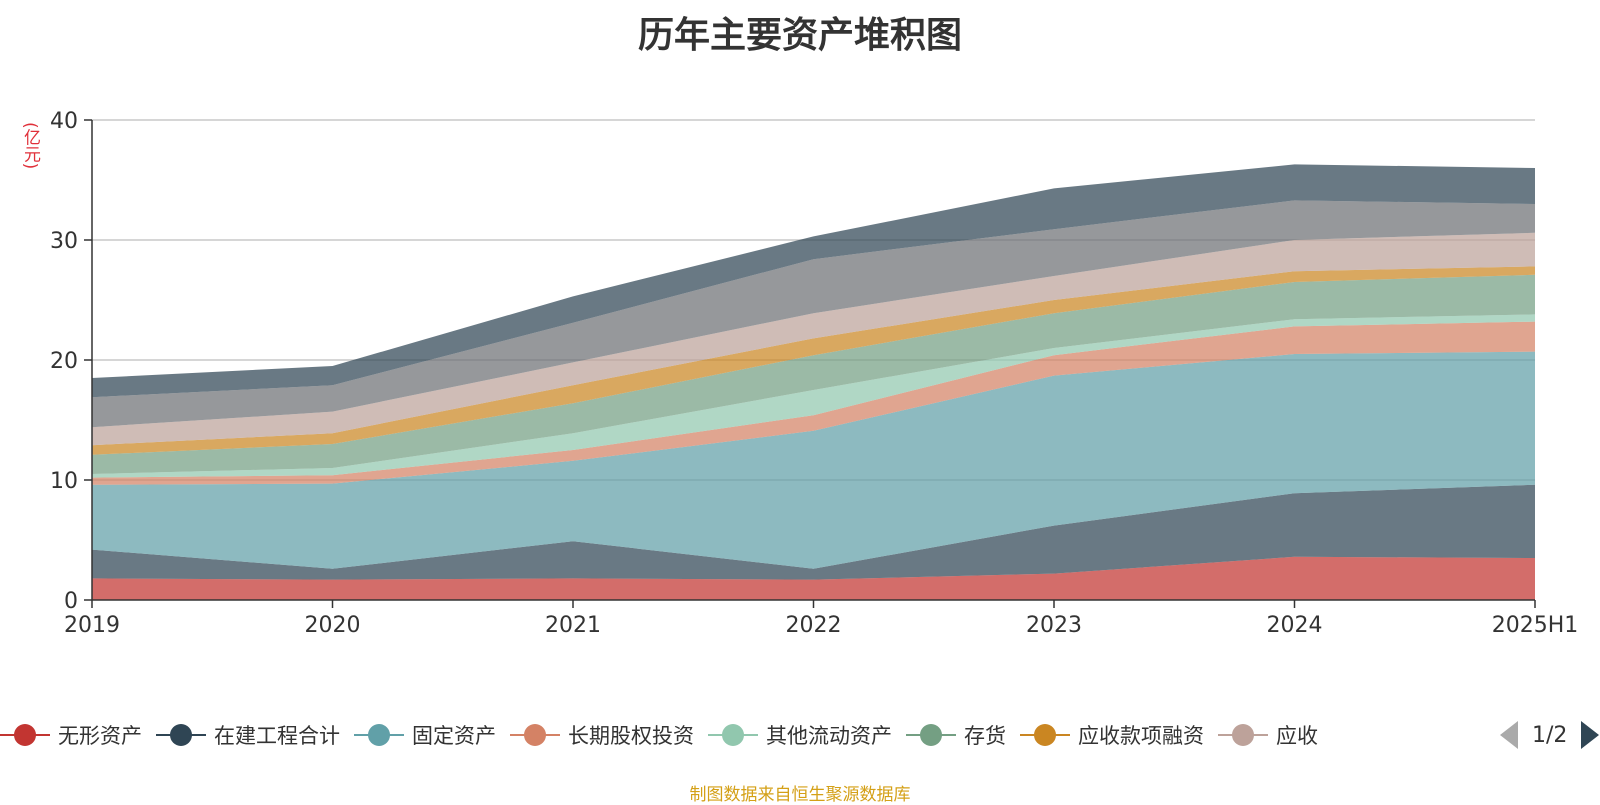  Describe the element at coordinates (1141, 736) in the screenshot. I see `legend-label: 应收款项融资` at that location.